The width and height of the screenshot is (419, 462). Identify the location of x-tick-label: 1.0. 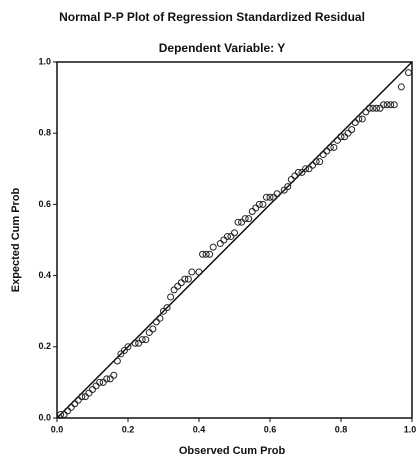
(410, 429).